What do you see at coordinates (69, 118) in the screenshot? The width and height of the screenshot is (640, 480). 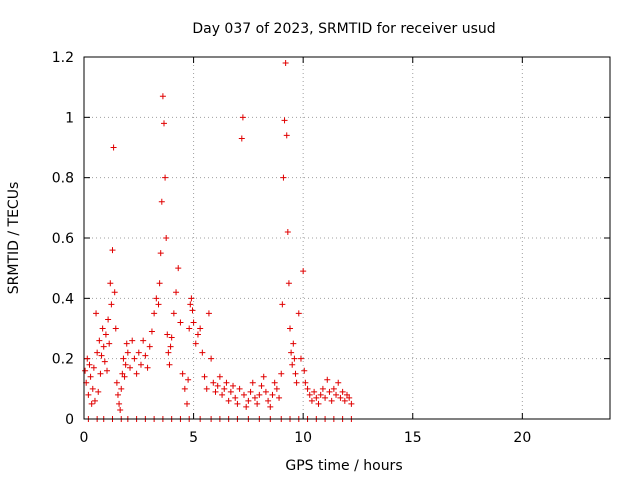 I see `y-tick-label: 1` at bounding box center [69, 118].